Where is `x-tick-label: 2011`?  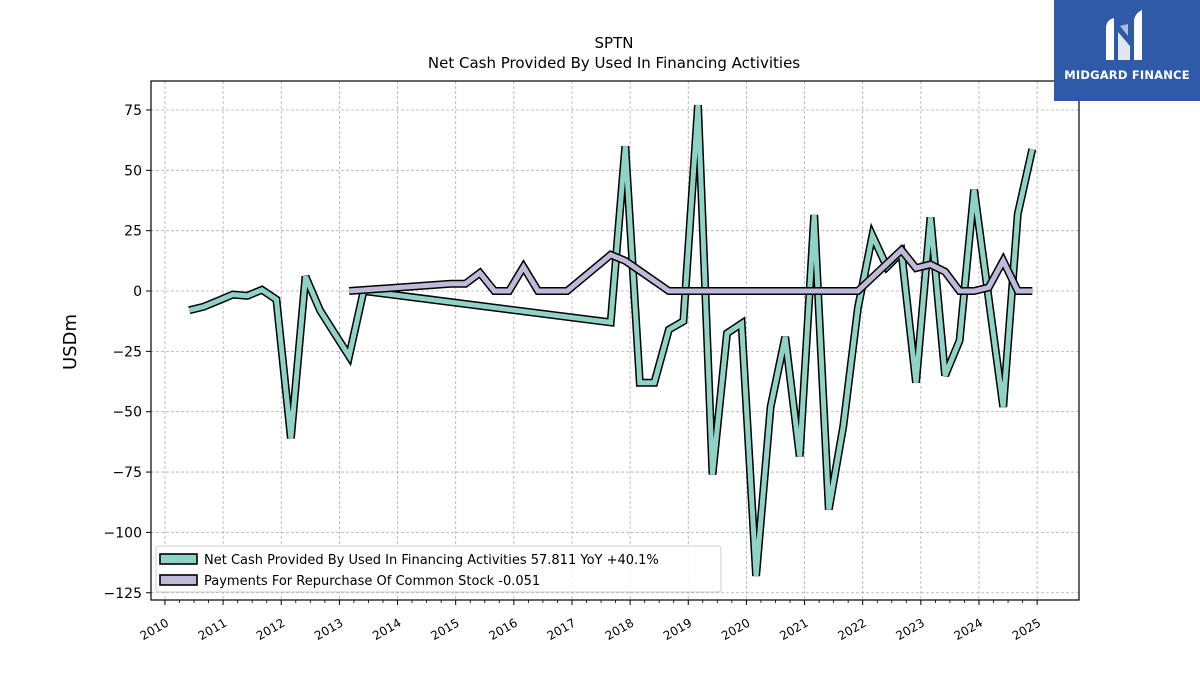
x-tick-label: 2011 is located at coordinates (212, 629).